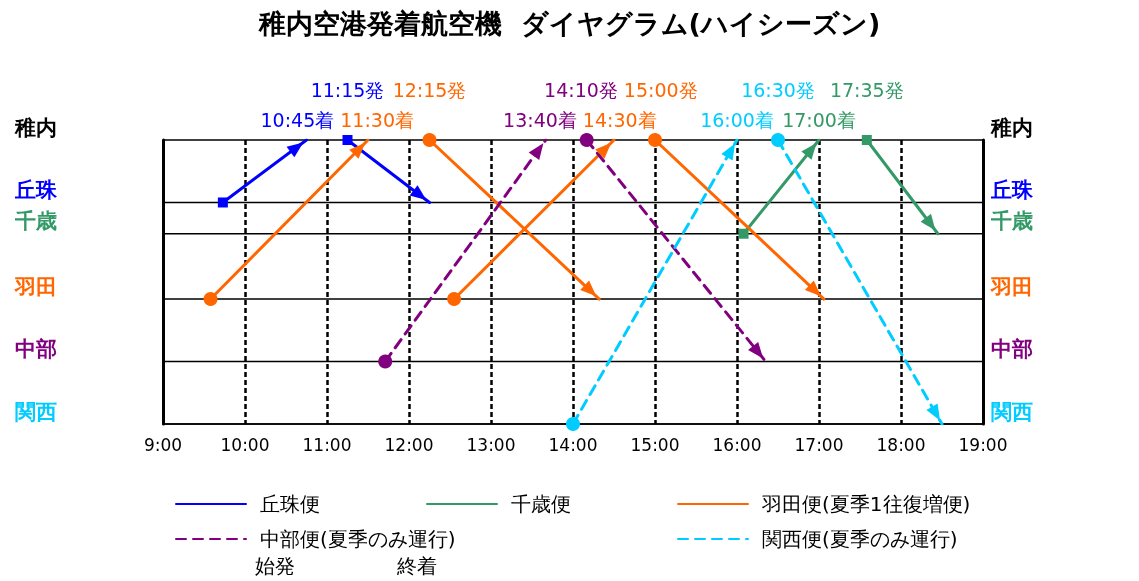 Image resolution: width=1139 pixels, height=581 pixels. I want to click on annotation: 14:10発, so click(581, 90).